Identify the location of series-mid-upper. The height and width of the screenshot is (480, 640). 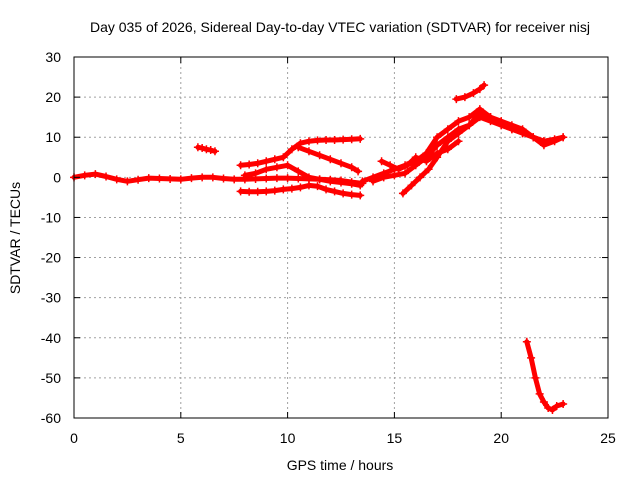
(300, 152).